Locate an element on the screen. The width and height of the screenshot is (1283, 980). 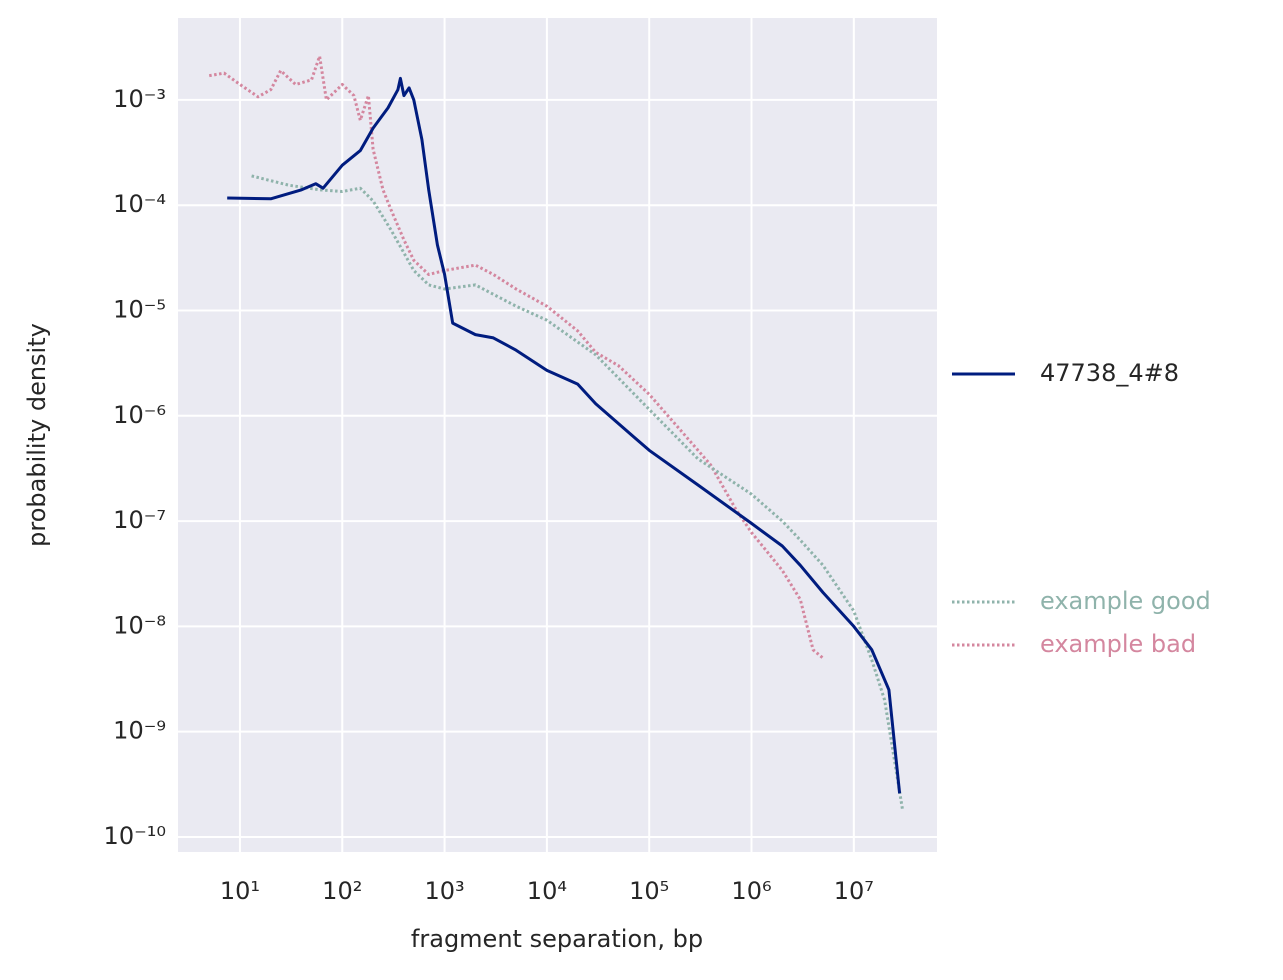
y-tick-label: 10⁻⁷ is located at coordinates (139, 520).